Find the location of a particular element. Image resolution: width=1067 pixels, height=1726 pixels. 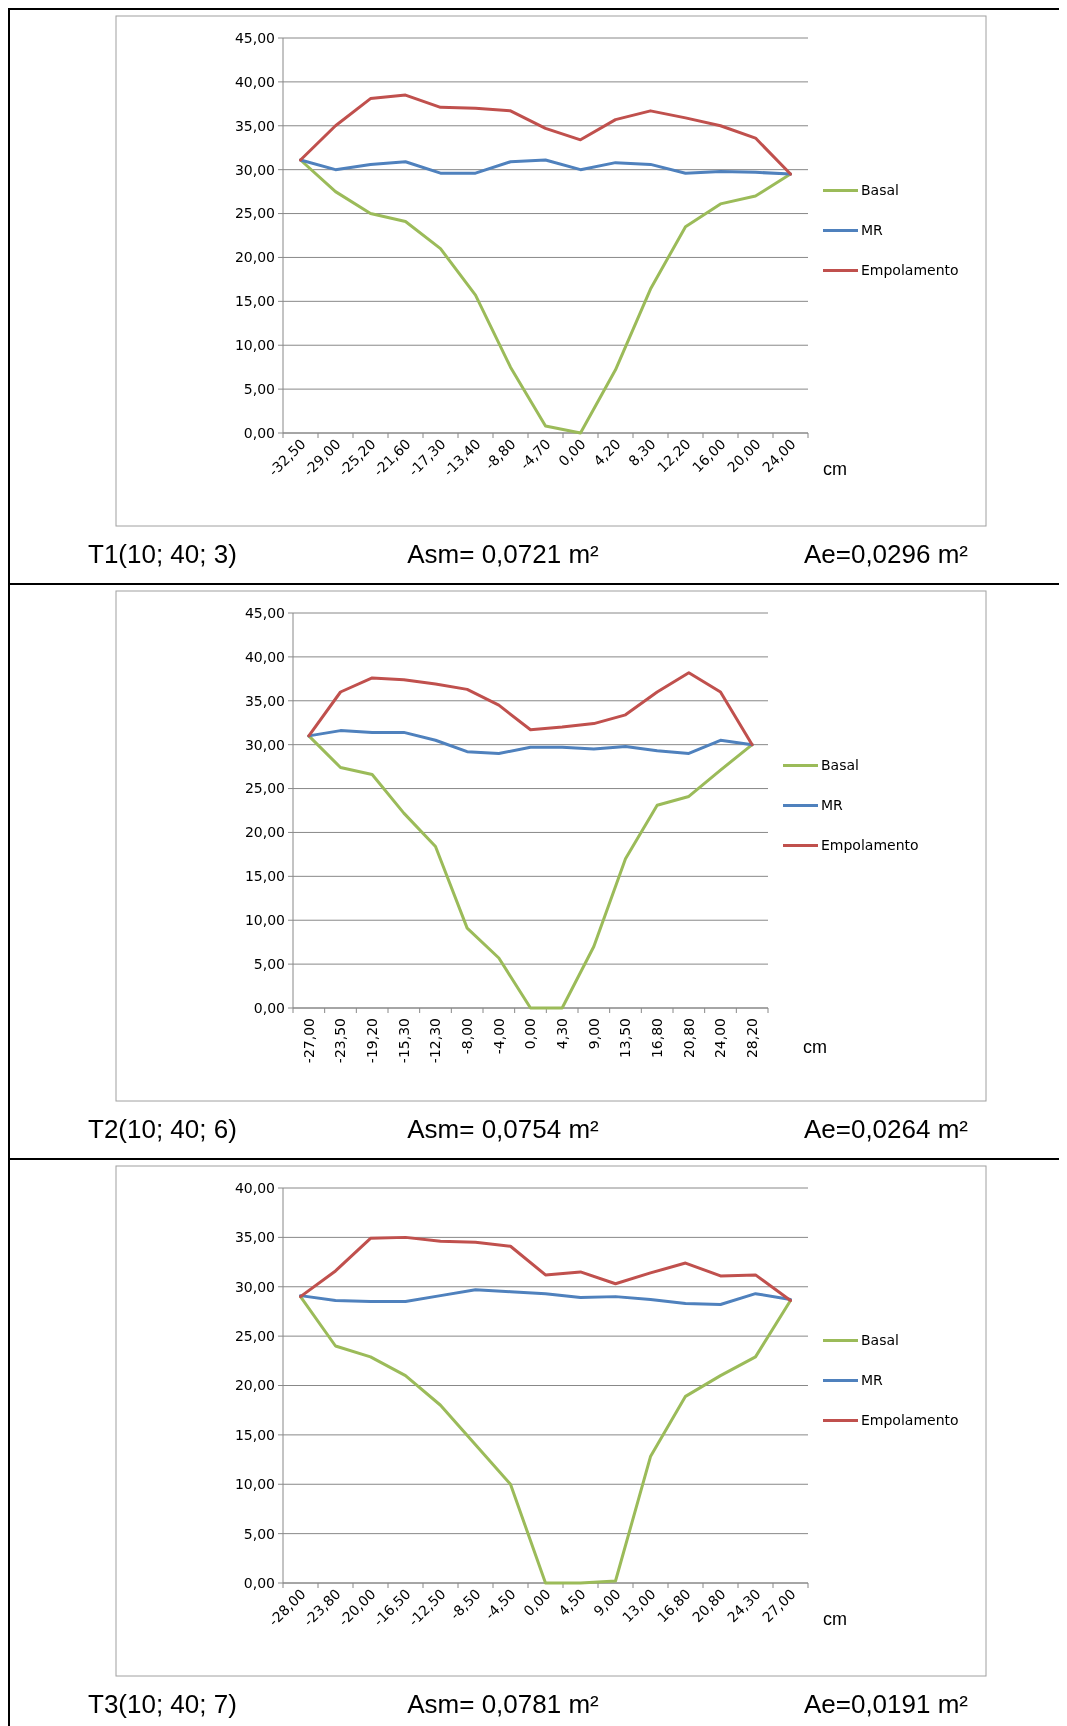

x-tick-label: -27,00 is located at coordinates (308, 1041).